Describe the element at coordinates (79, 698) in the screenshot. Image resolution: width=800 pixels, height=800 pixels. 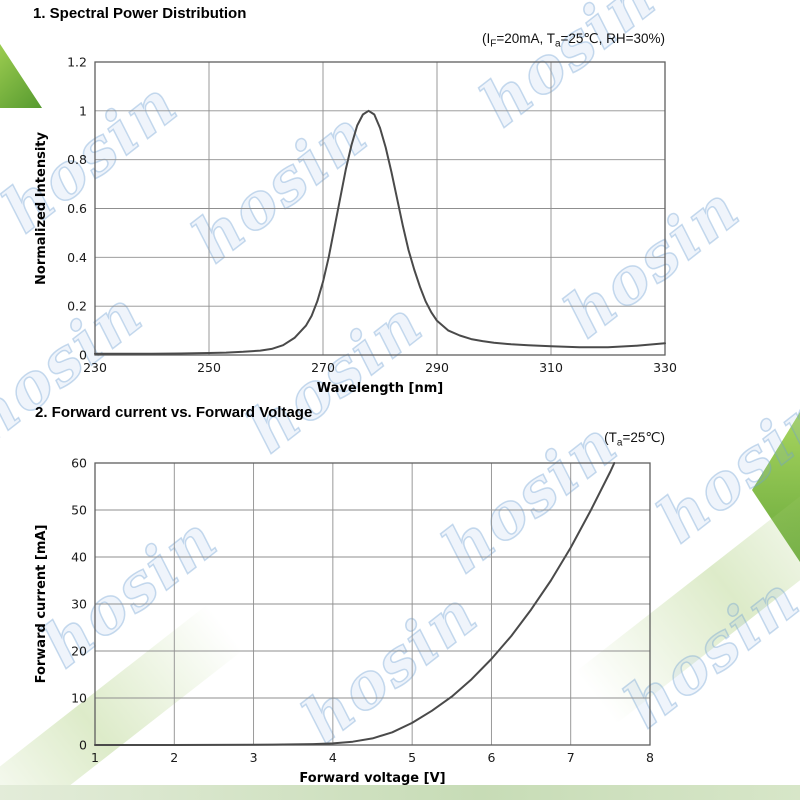
I see `y-tick-label: 10` at that location.